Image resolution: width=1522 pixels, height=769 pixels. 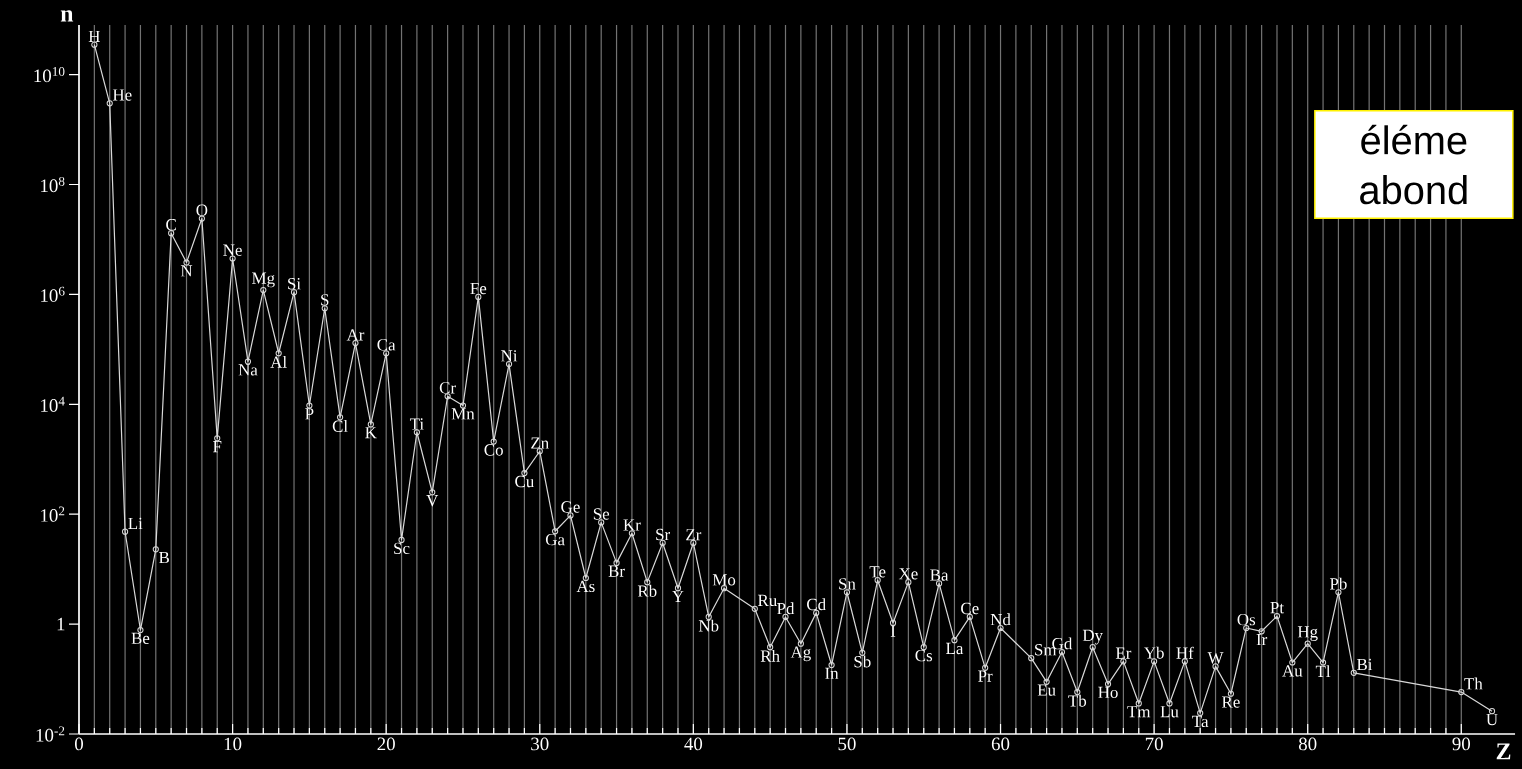 I want to click on annotation: Zr, so click(x=694, y=535).